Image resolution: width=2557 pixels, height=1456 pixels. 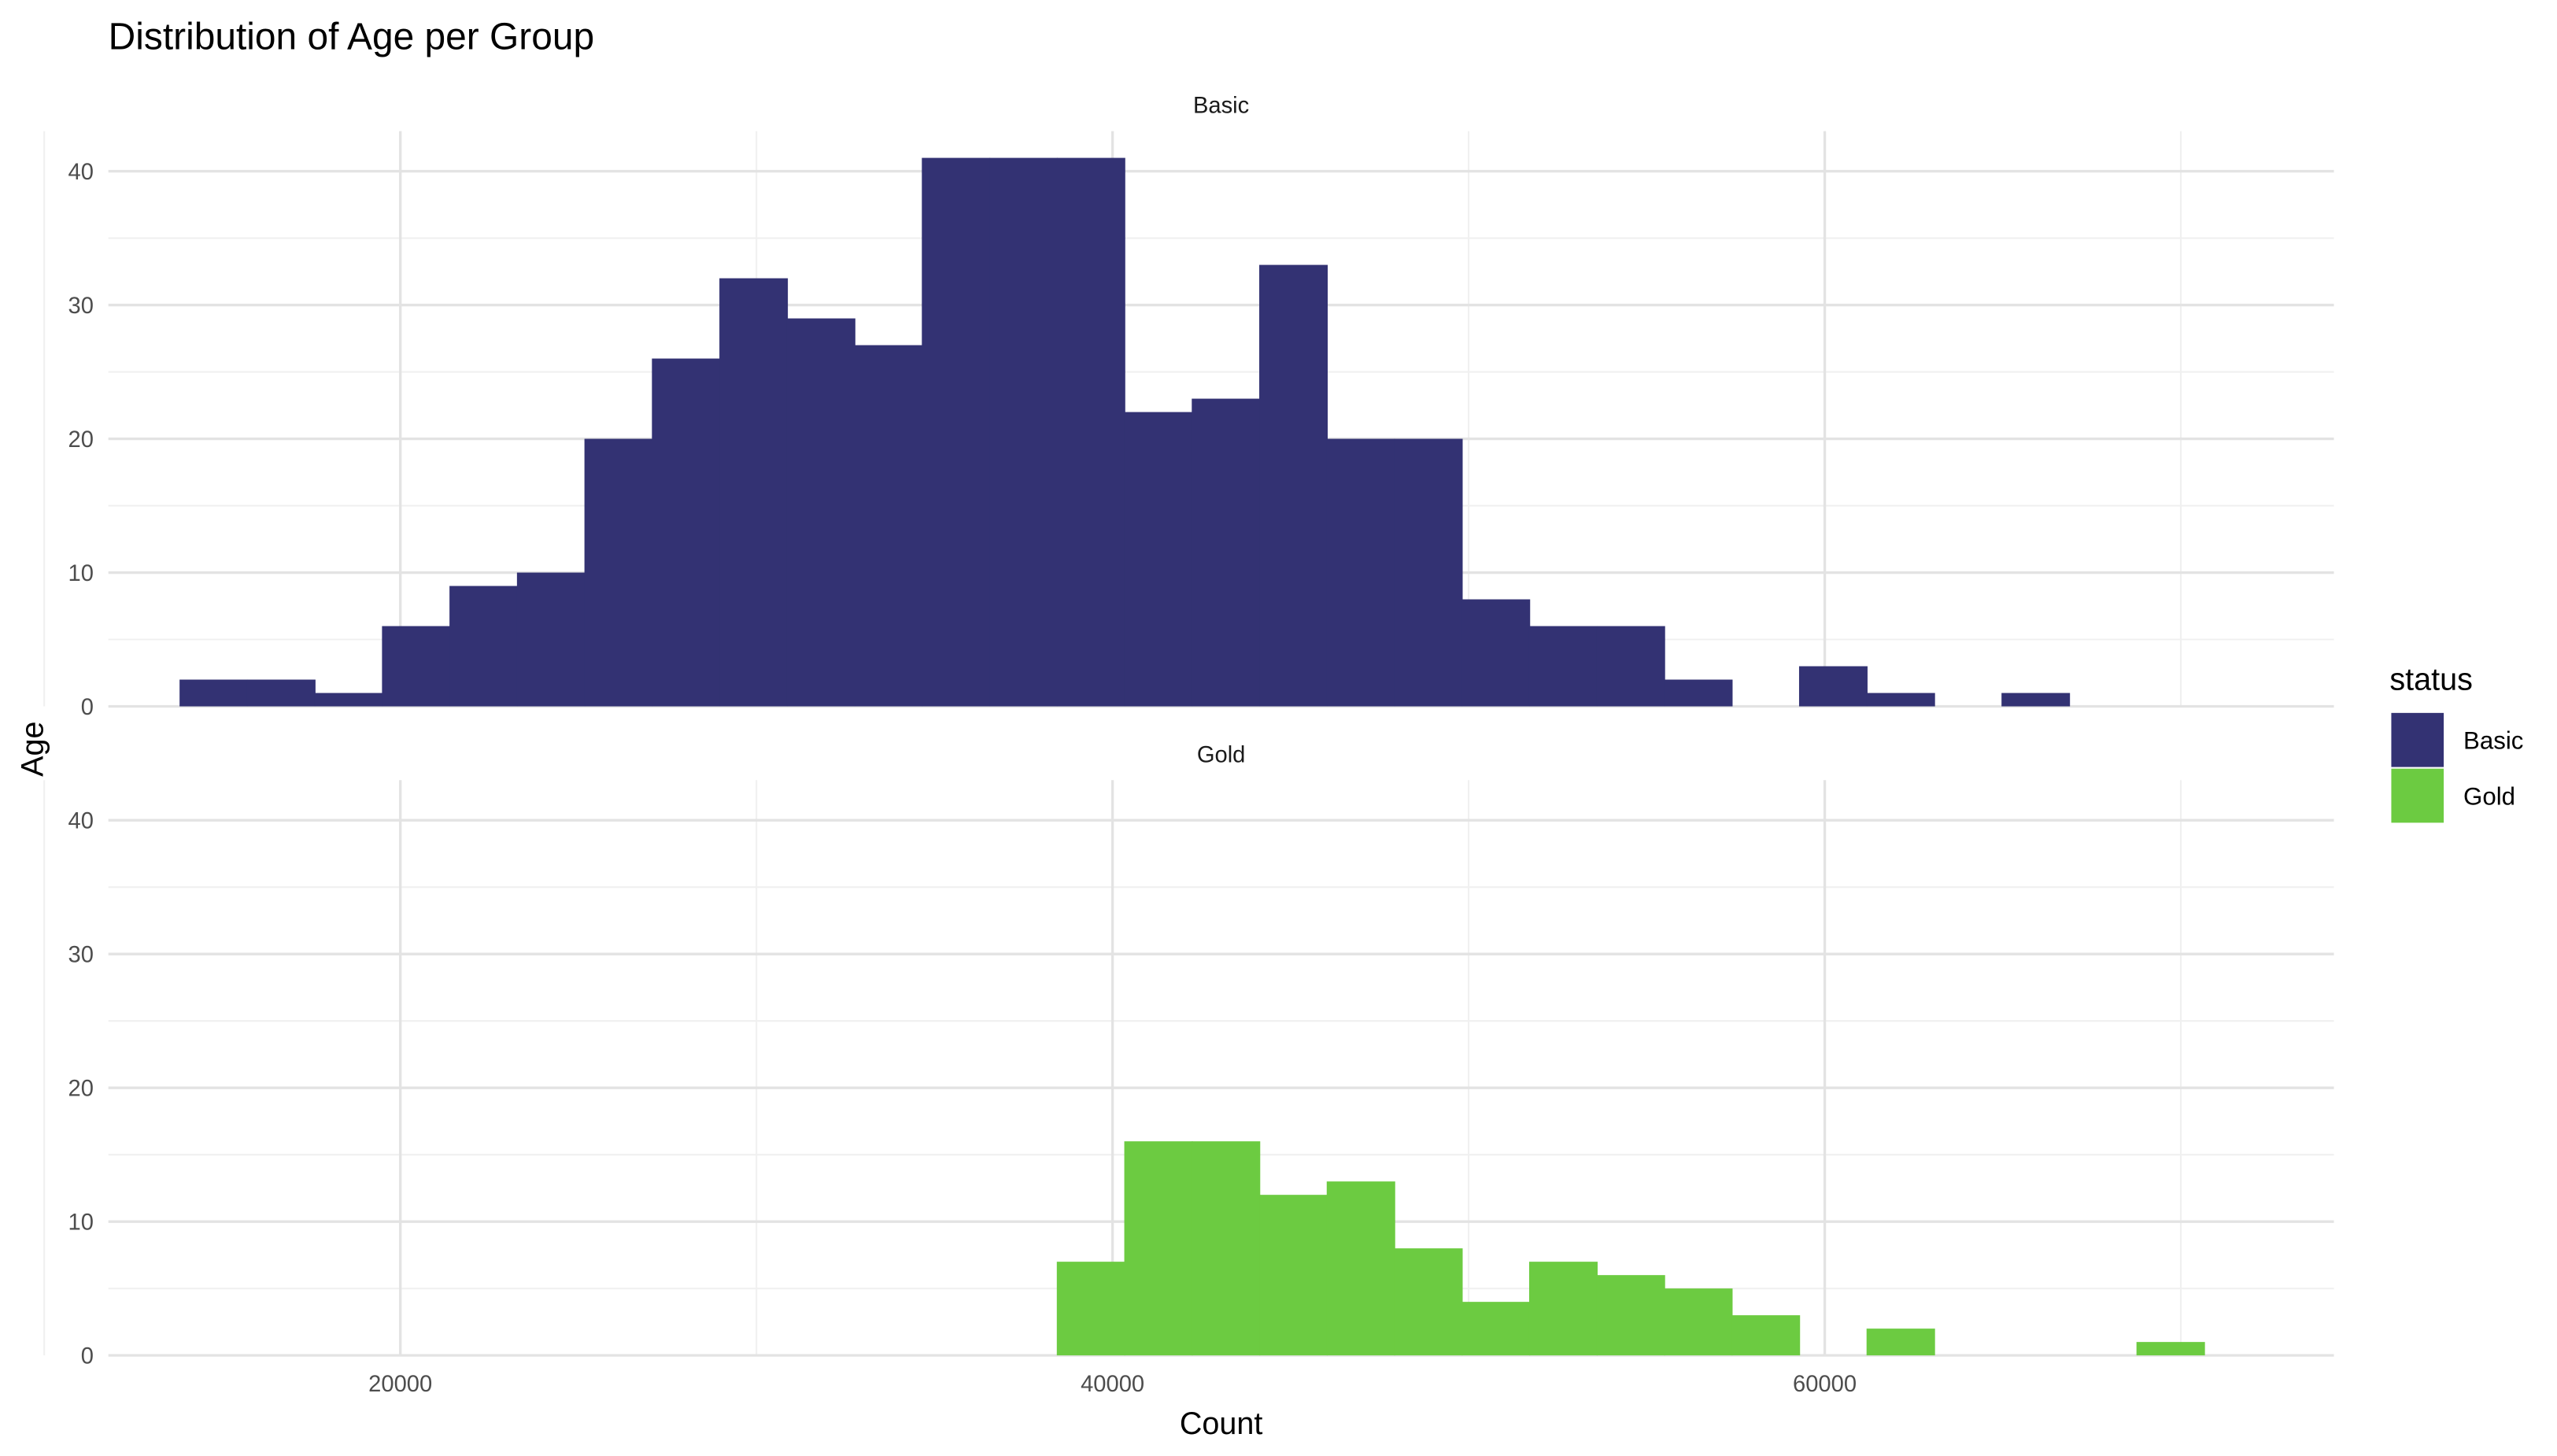 I want to click on y-axis-label: Age, so click(x=32, y=748).